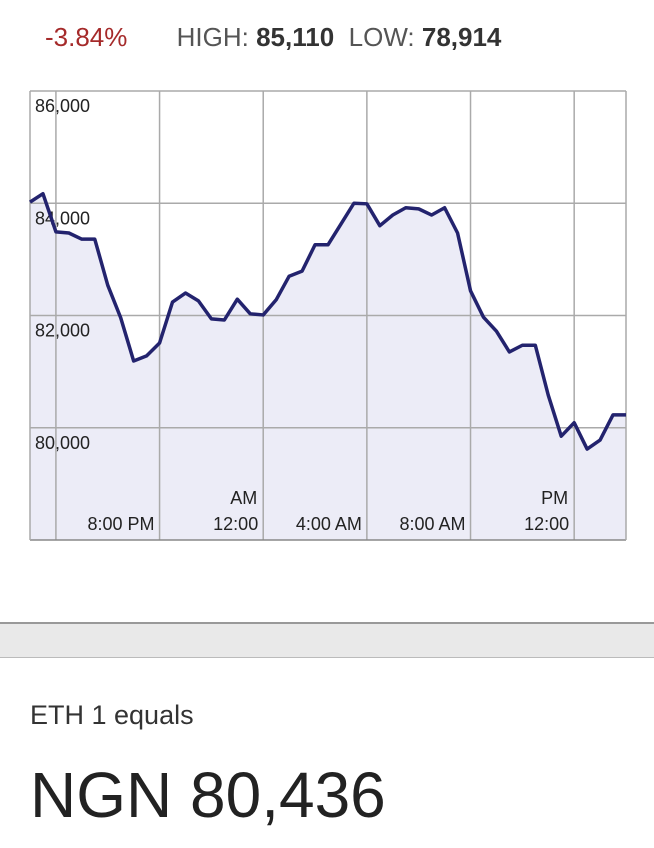 The height and width of the screenshot is (848, 654). Describe the element at coordinates (62, 218) in the screenshot. I see `y-tick-label: 84,000` at that location.